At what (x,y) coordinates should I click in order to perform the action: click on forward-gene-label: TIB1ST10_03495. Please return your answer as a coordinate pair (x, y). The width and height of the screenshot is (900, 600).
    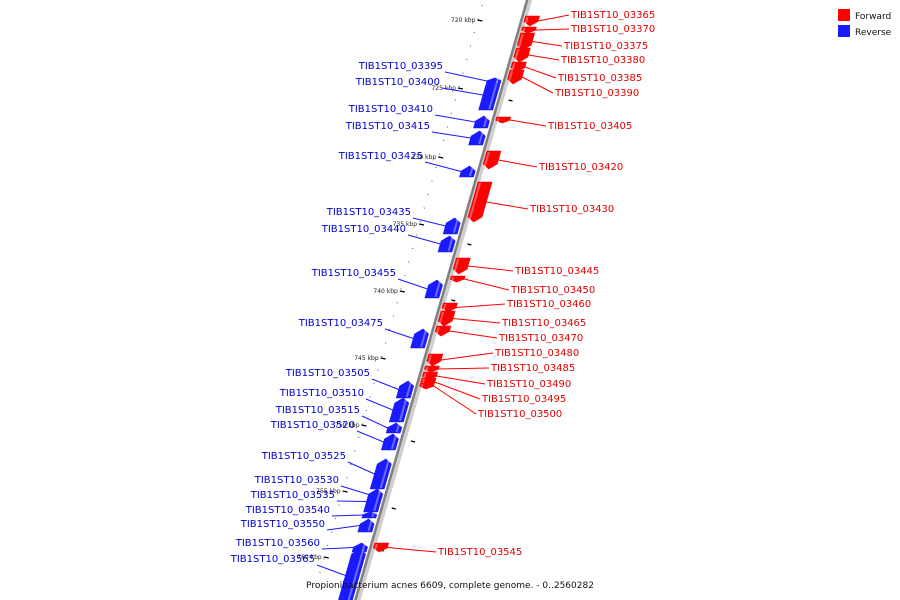
    Looking at the image, I should click on (523, 399).